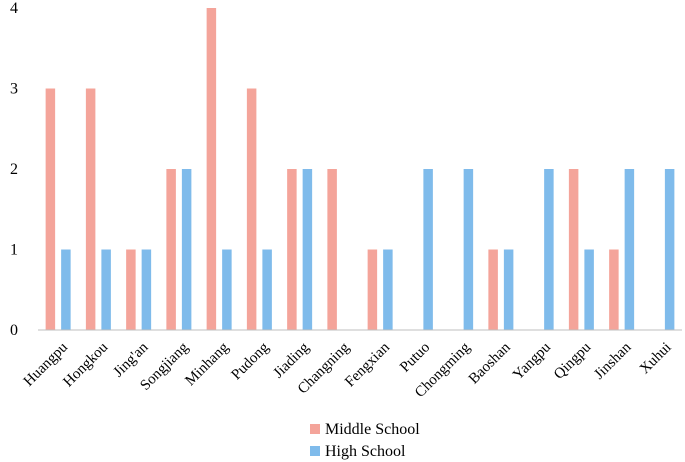  I want to click on bar-high-school-putuo, so click(428, 249).